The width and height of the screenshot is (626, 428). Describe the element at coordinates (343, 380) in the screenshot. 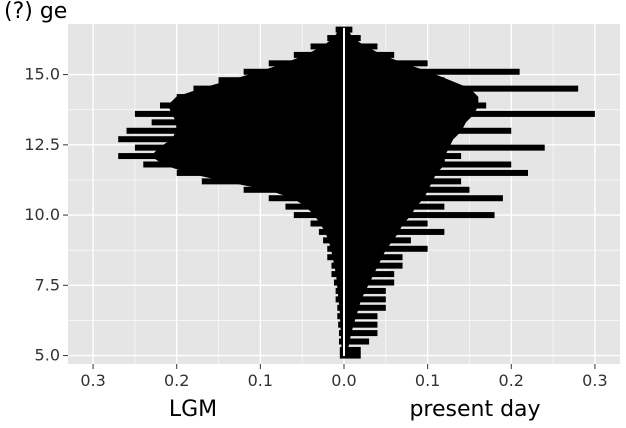

I see `x-tick-label: 0.0` at that location.